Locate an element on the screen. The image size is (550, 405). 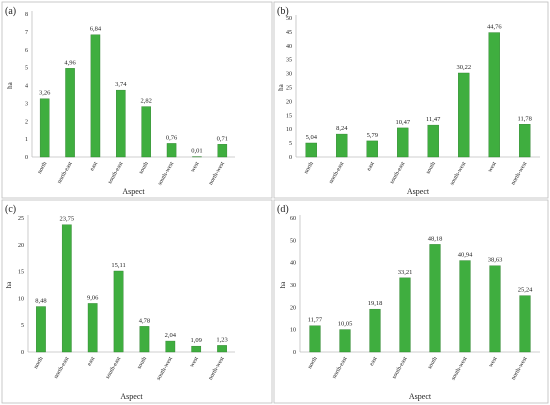
chart-3-data-label: 1,09 is located at coordinates (196, 340).